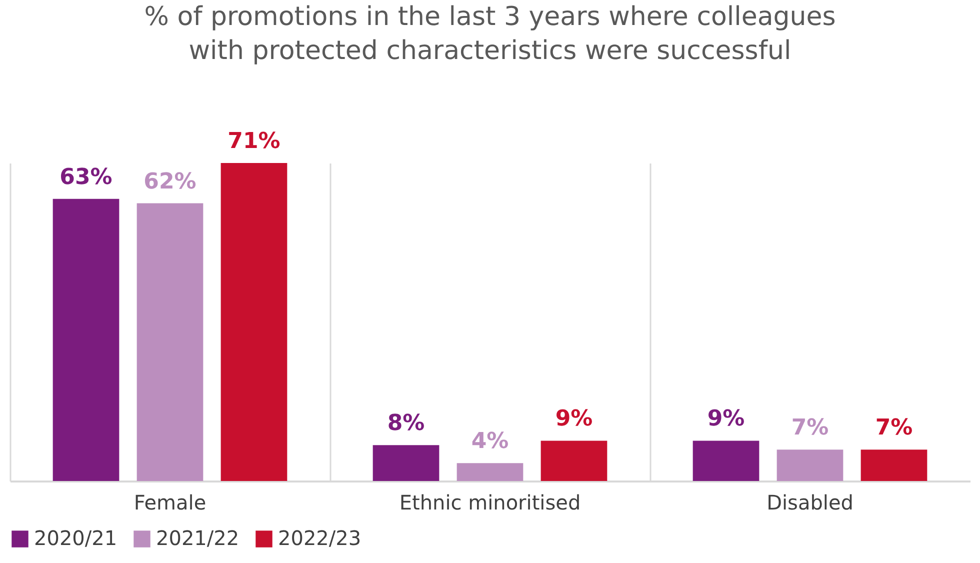  I want to click on legend-label: 2021/22, so click(198, 538).